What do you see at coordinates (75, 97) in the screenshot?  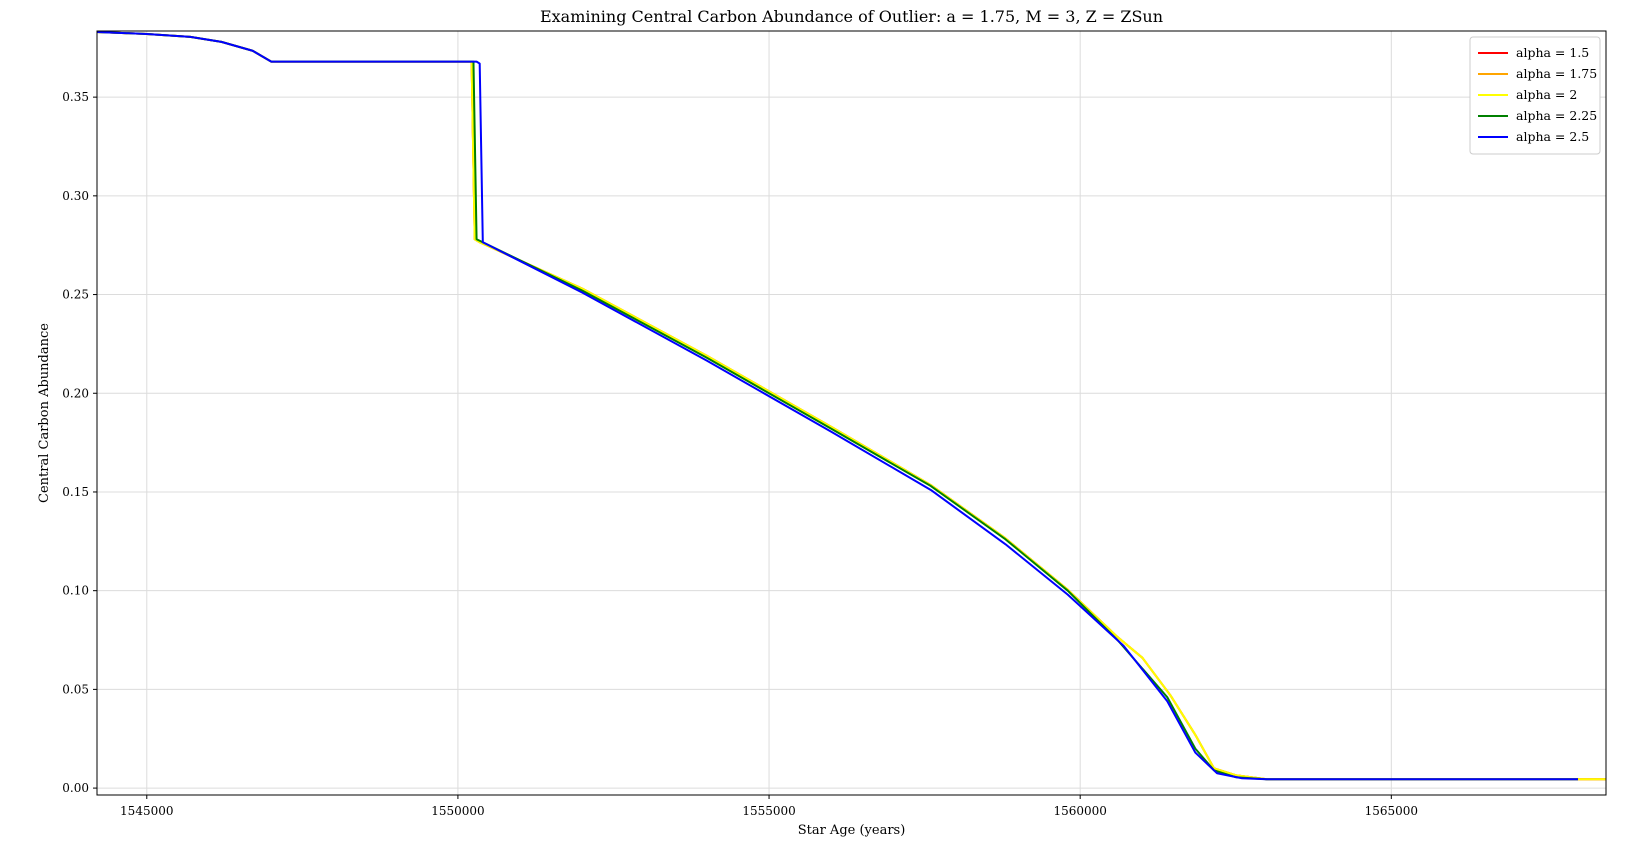 I see `y-tick-label: 0.35` at bounding box center [75, 97].